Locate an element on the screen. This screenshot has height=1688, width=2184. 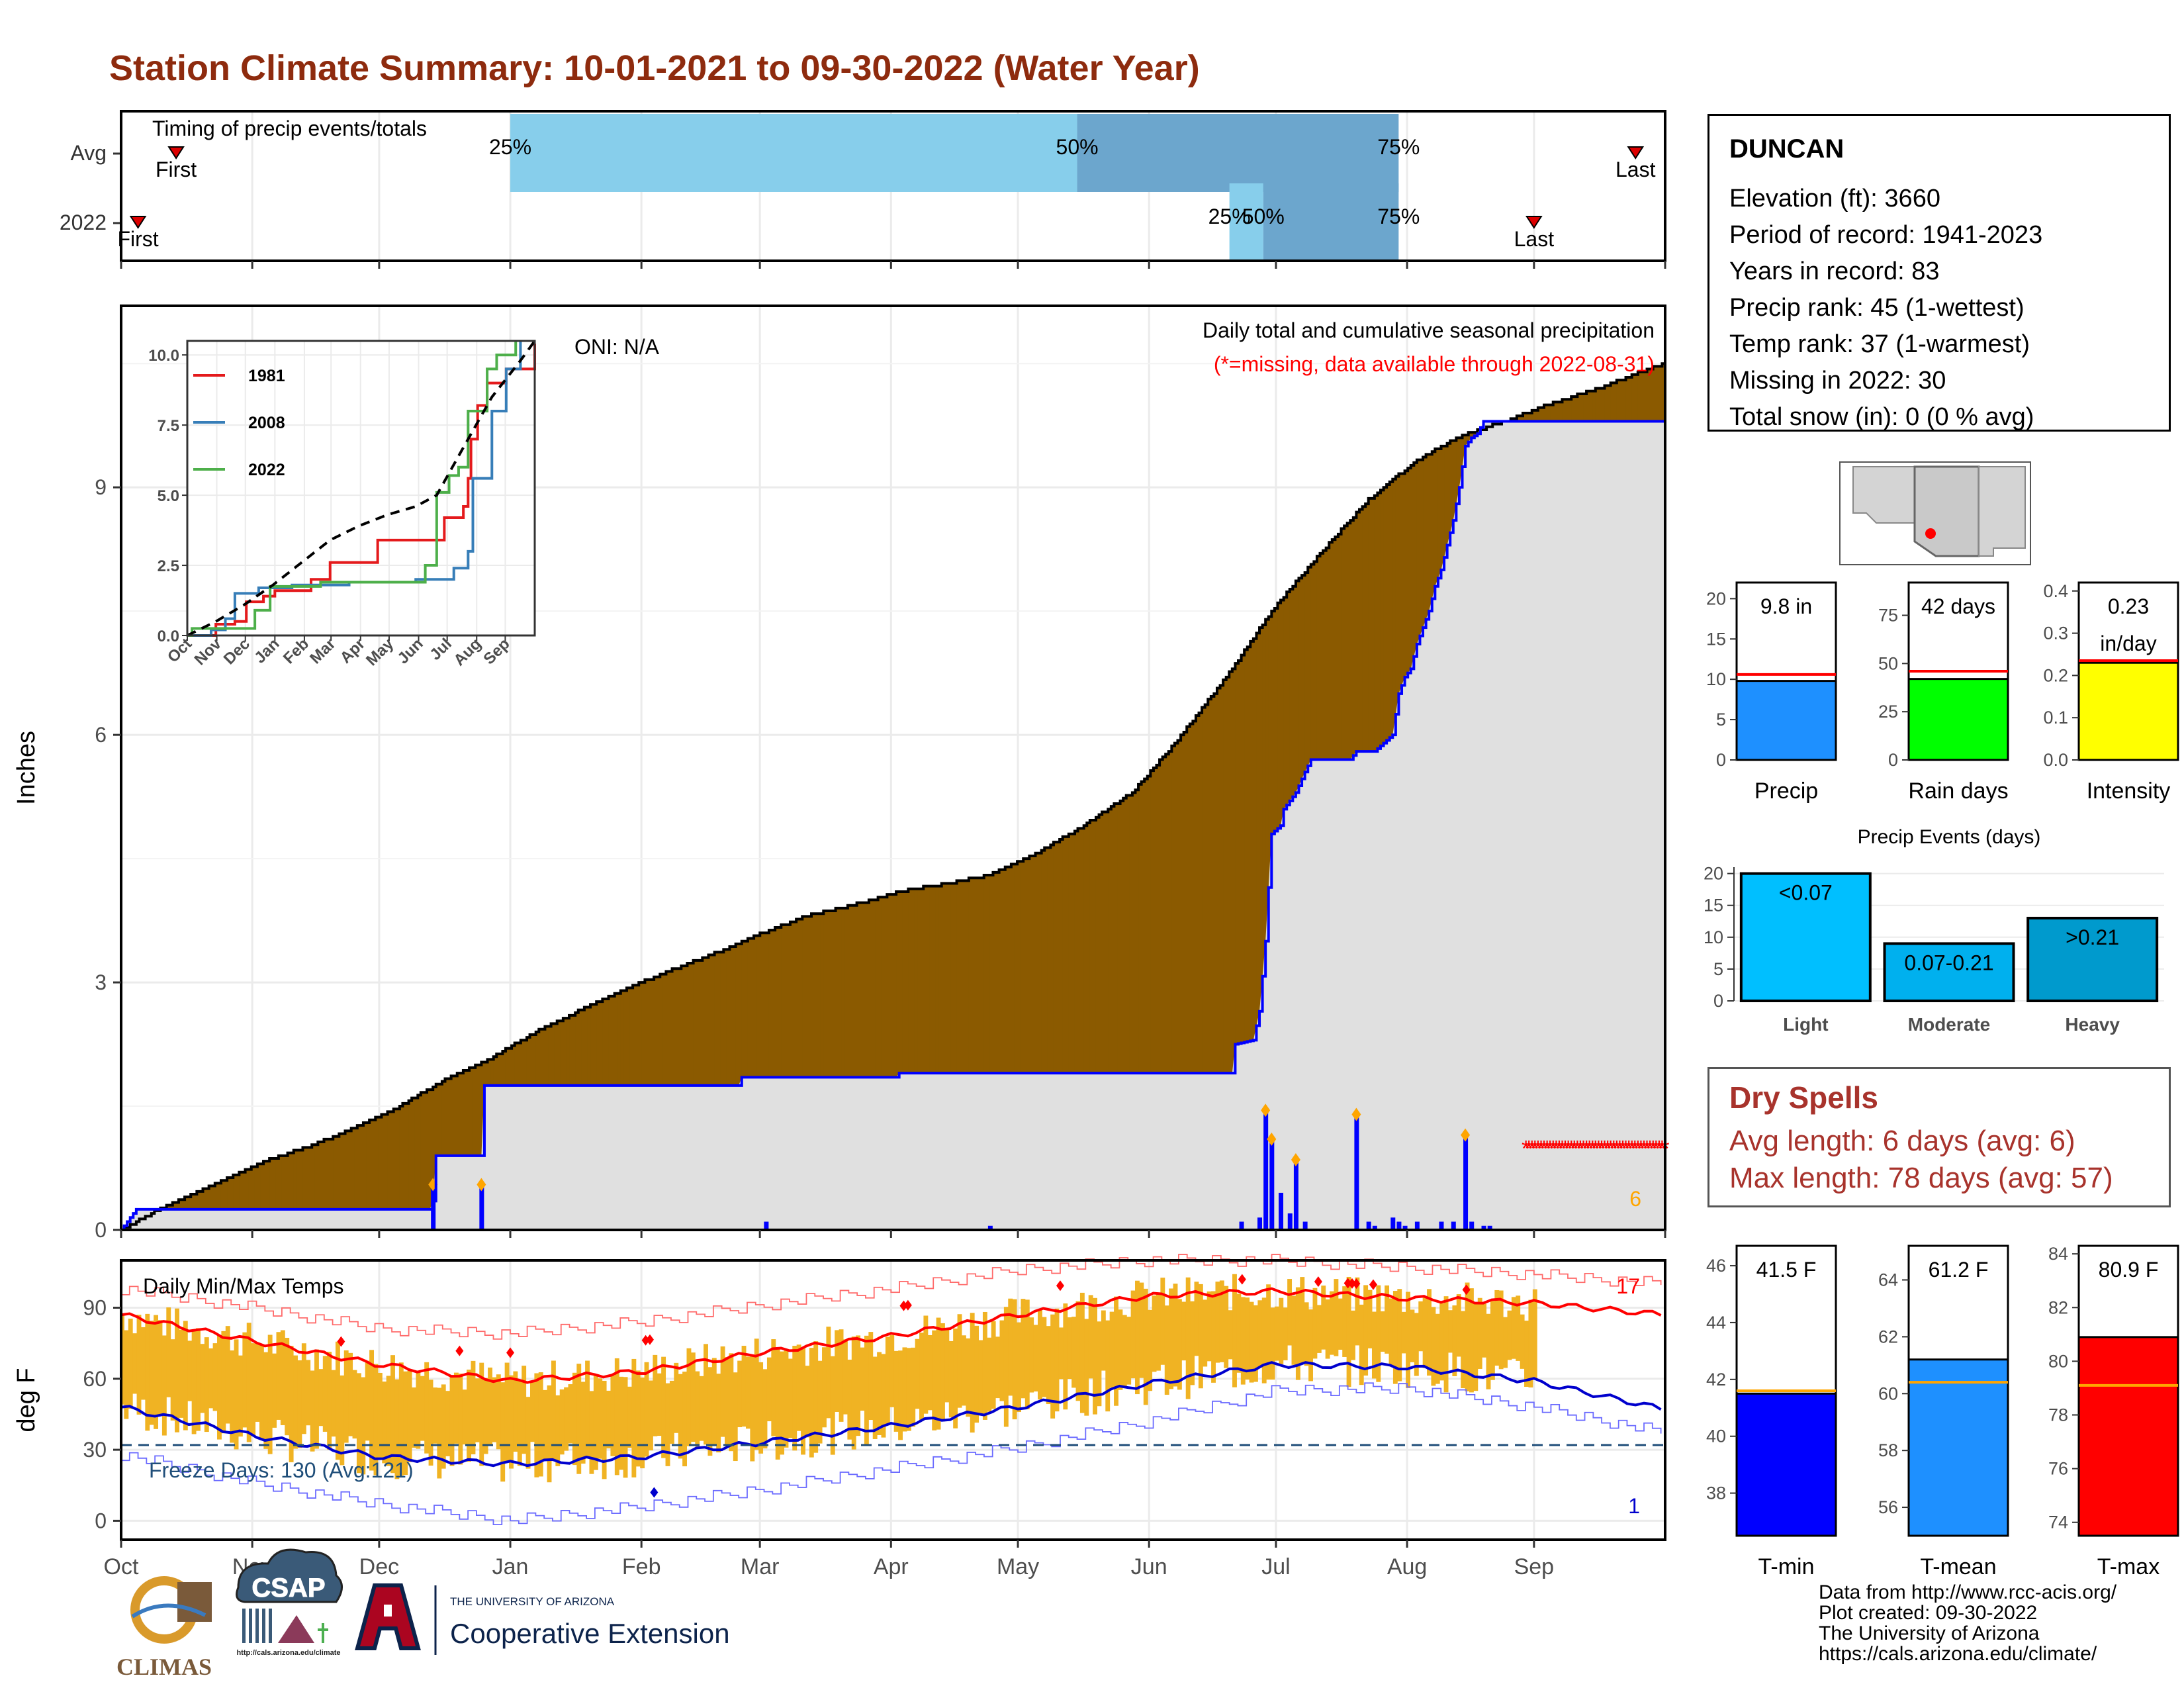
tmean-title: T-mean is located at coordinates (1958, 1566).